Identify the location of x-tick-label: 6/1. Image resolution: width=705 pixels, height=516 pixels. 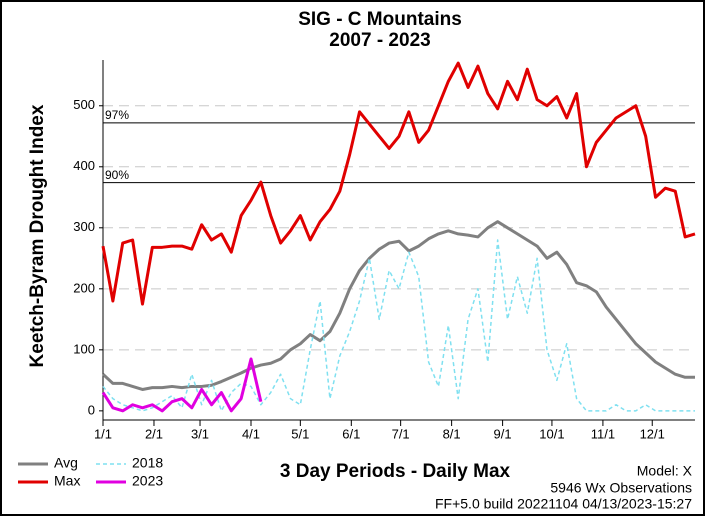
(351, 433).